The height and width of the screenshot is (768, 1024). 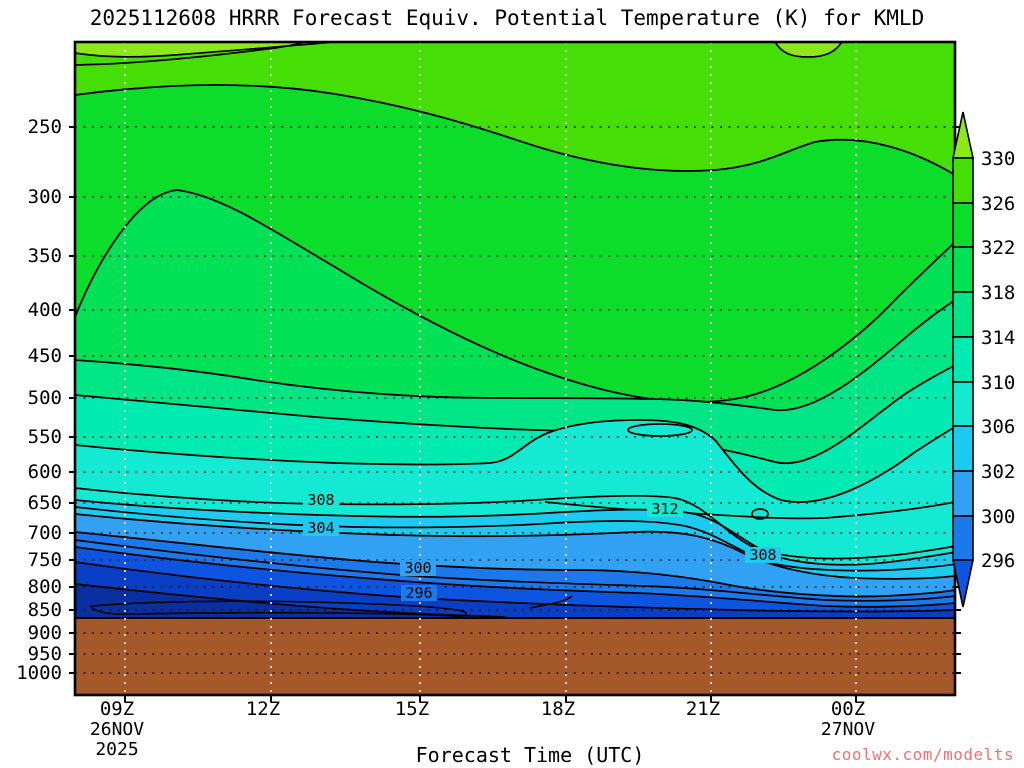 What do you see at coordinates (490, 698) in the screenshot?
I see `x-axis-ticks` at bounding box center [490, 698].